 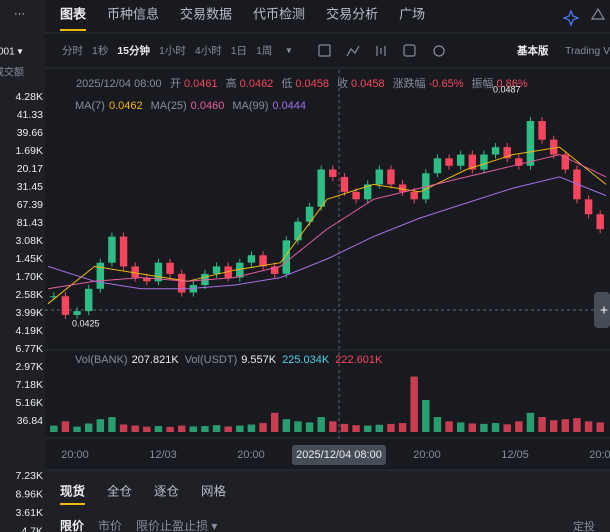 What do you see at coordinates (133, 13) in the screenshot?
I see `tab: 币种信息` at bounding box center [133, 13].